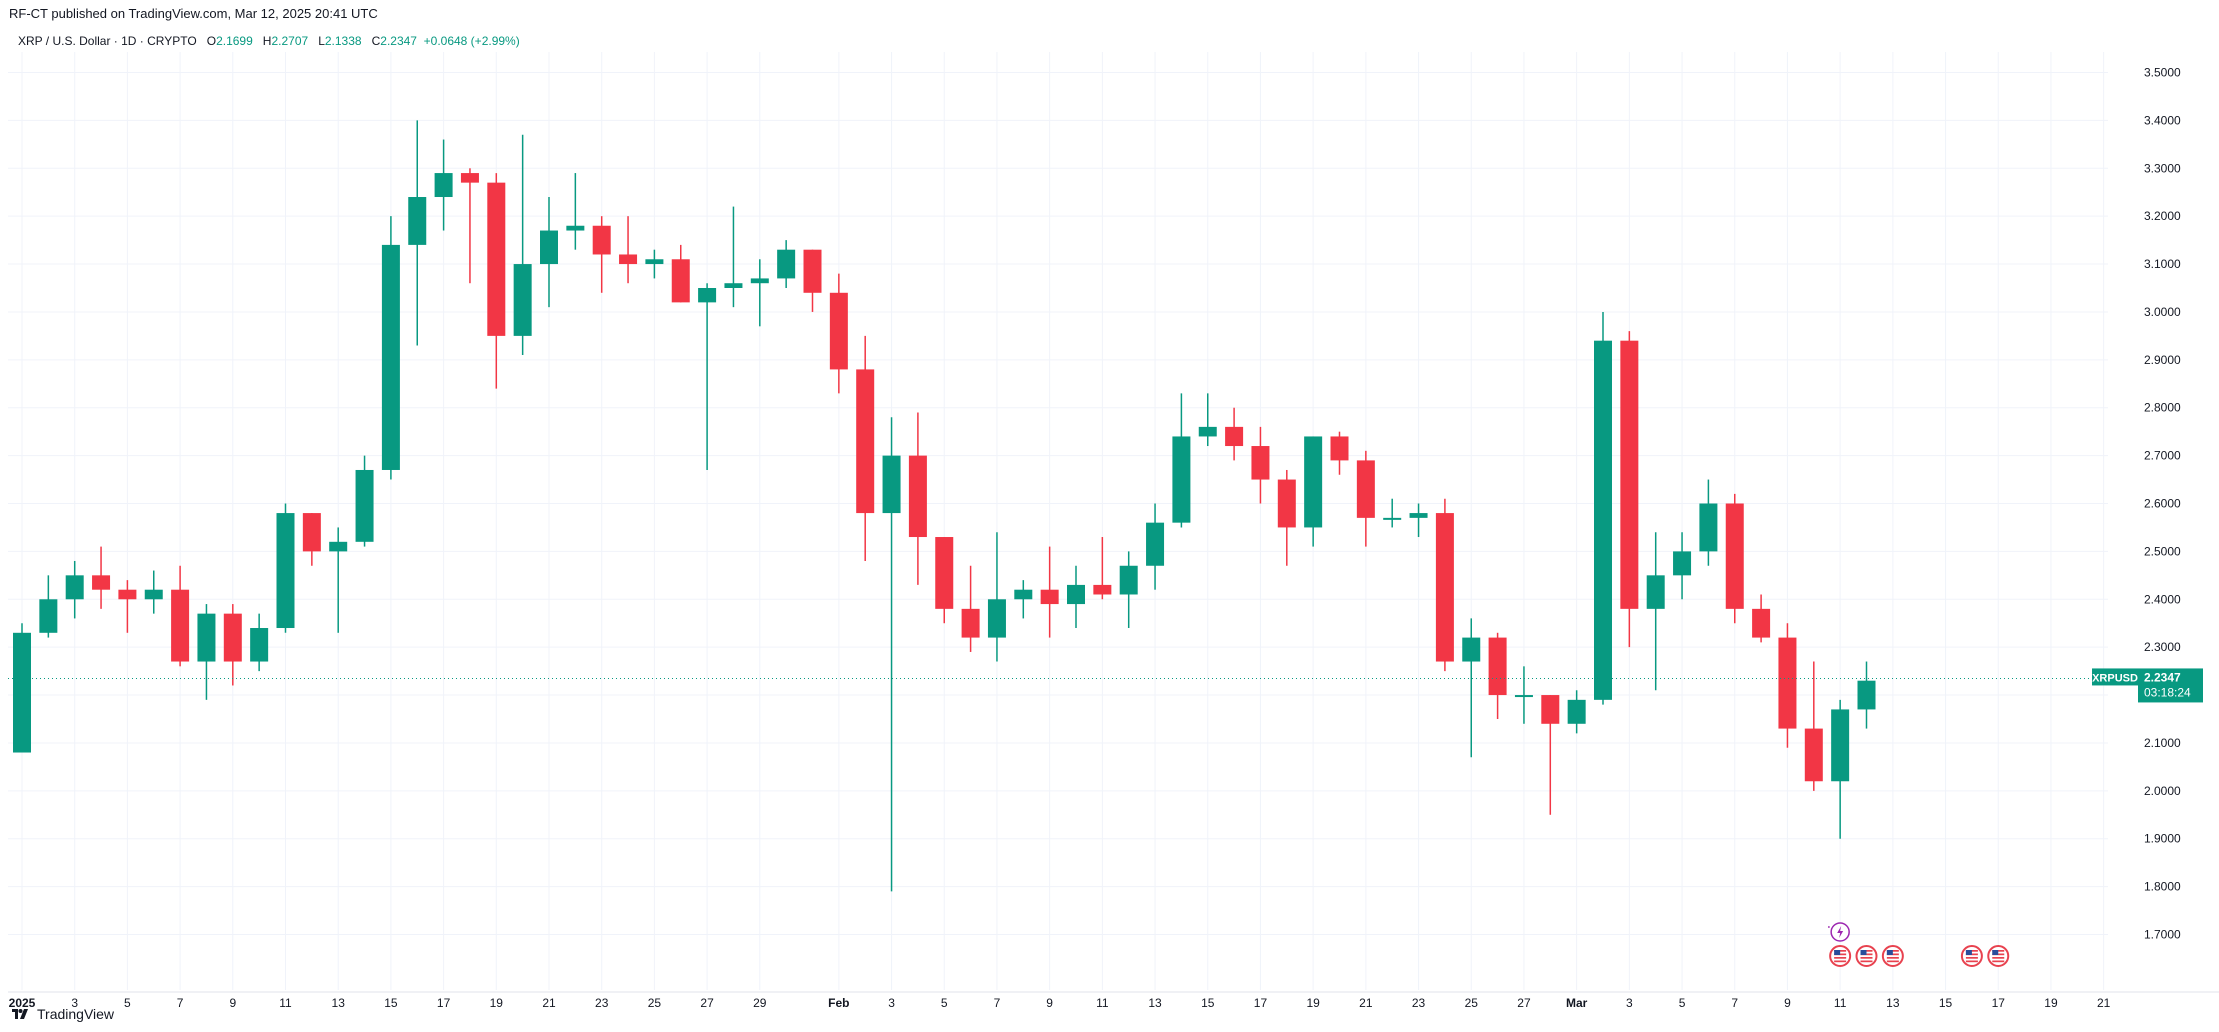  What do you see at coordinates (760, 1003) in the screenshot?
I see `time-tick-label: 29` at bounding box center [760, 1003].